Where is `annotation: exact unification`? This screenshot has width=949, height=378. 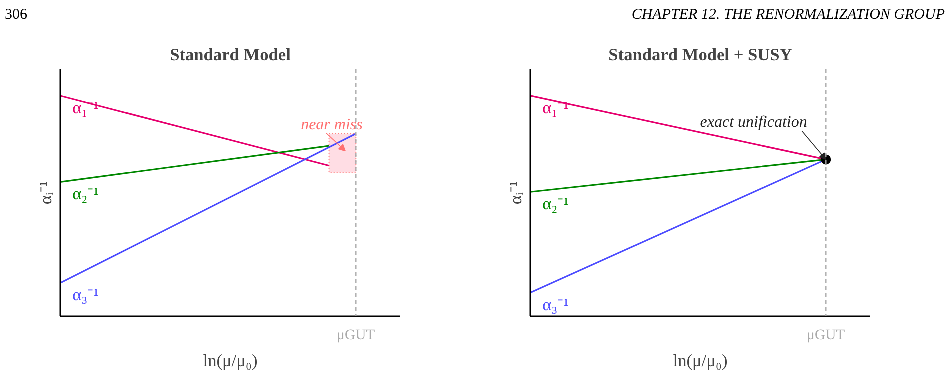
annotation: exact unification is located at coordinates (754, 123).